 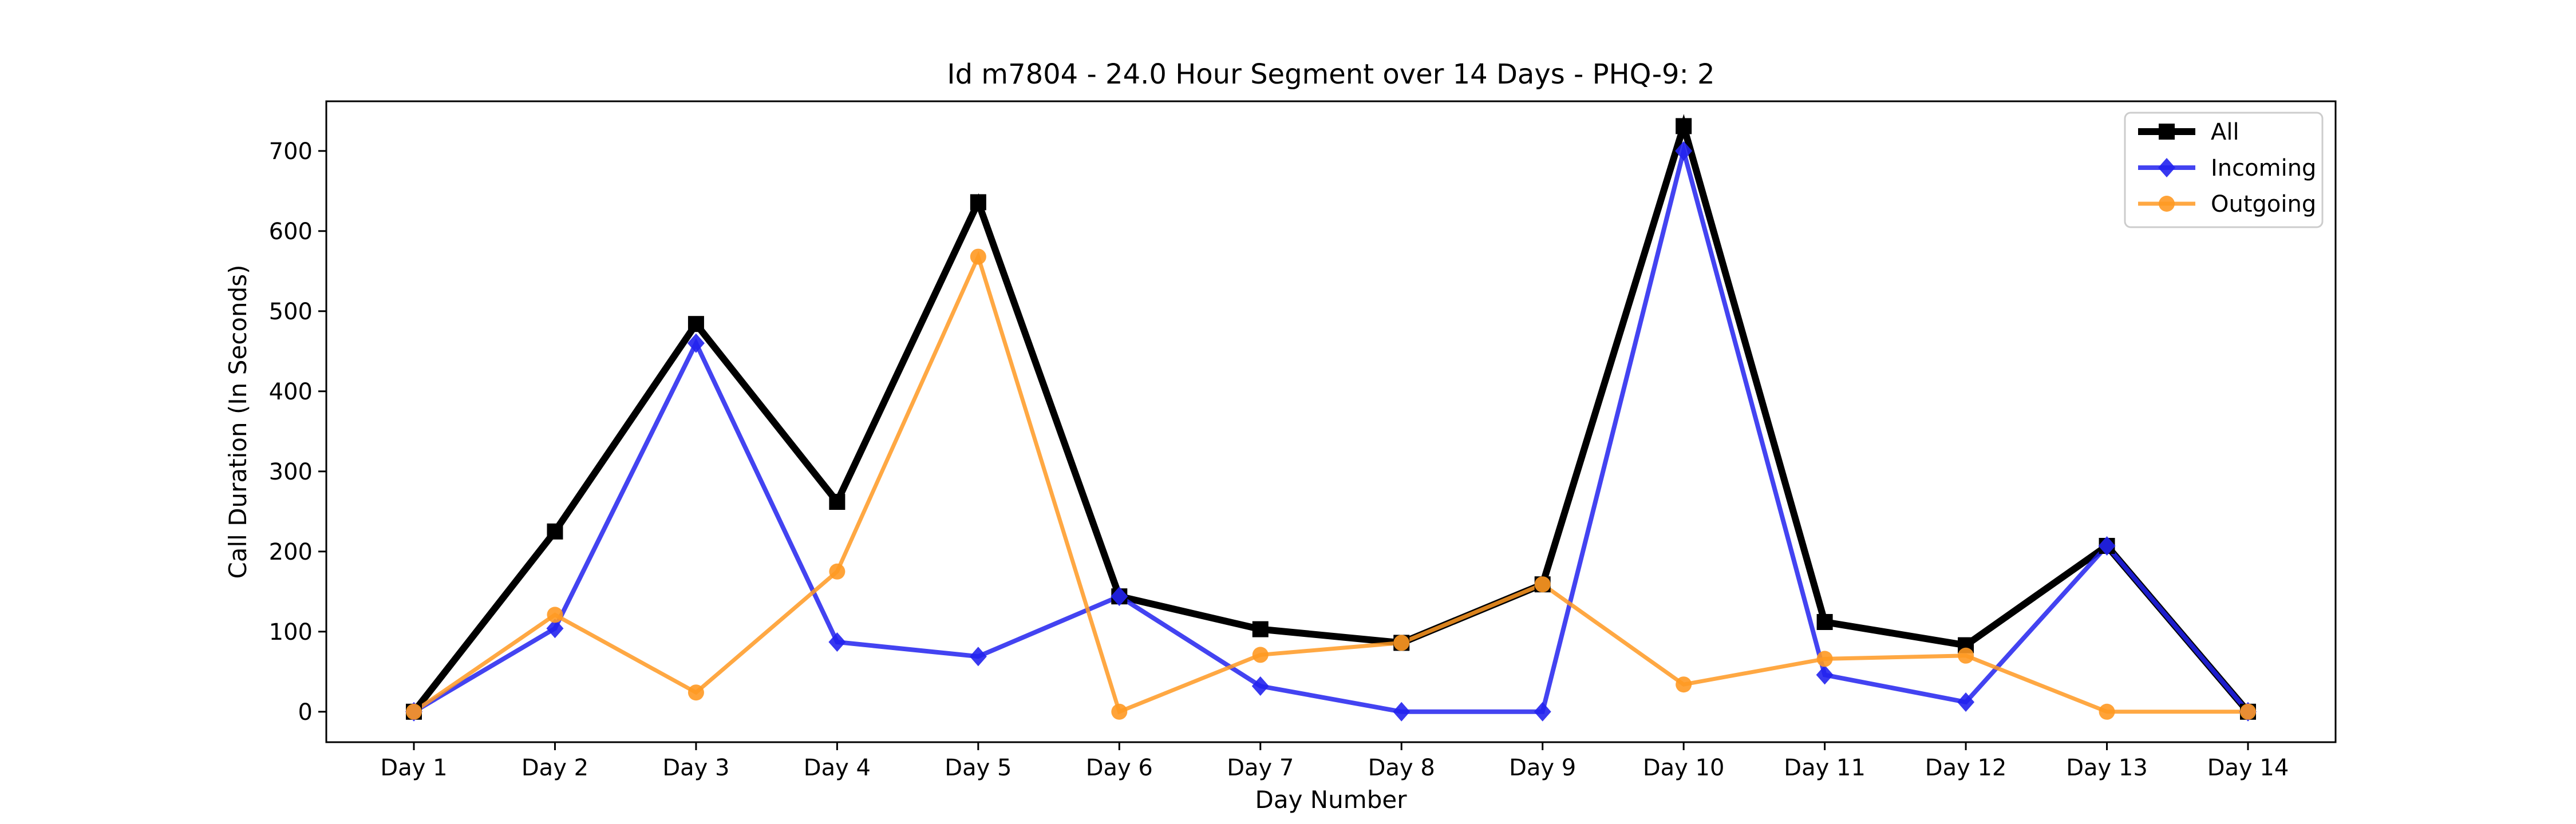 What do you see at coordinates (291, 472) in the screenshot?
I see `y-tick-label: 300` at bounding box center [291, 472].